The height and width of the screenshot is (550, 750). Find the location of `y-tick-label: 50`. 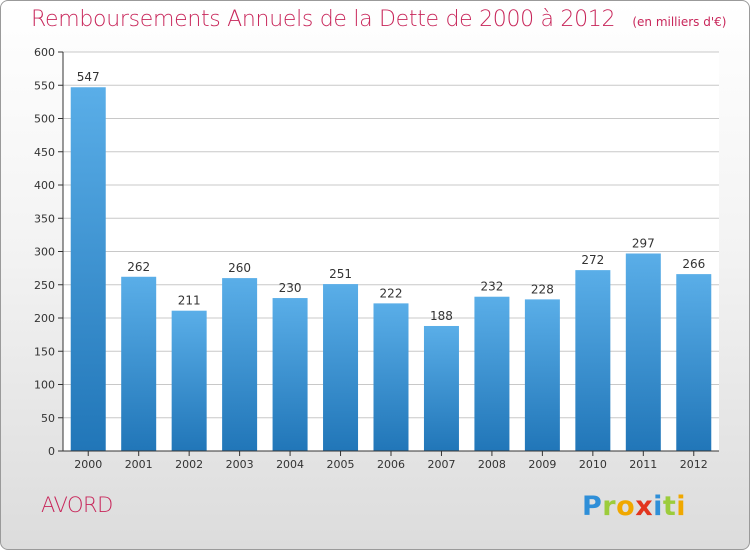

y-tick-label: 50 is located at coordinates (48, 418).